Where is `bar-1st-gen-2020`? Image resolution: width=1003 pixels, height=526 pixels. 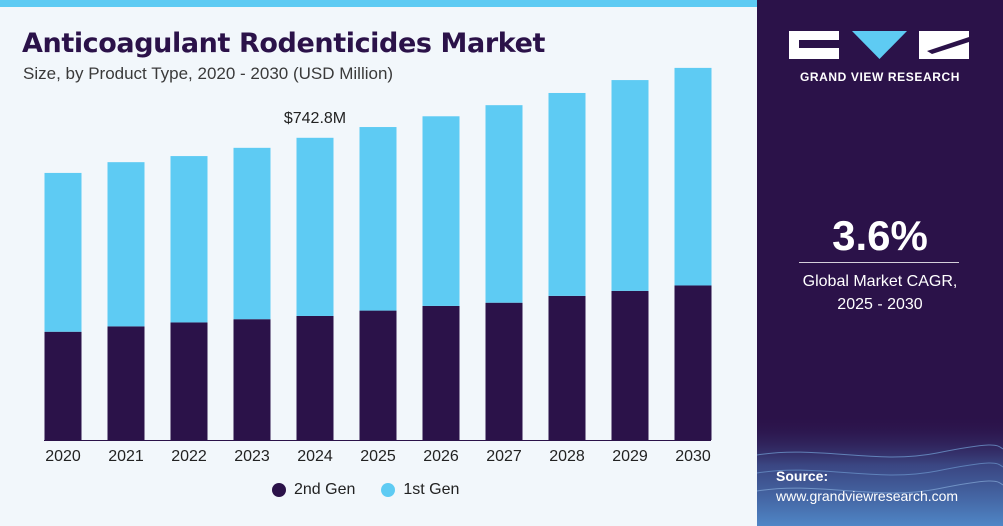 bar-1st-gen-2020 is located at coordinates (63, 252).